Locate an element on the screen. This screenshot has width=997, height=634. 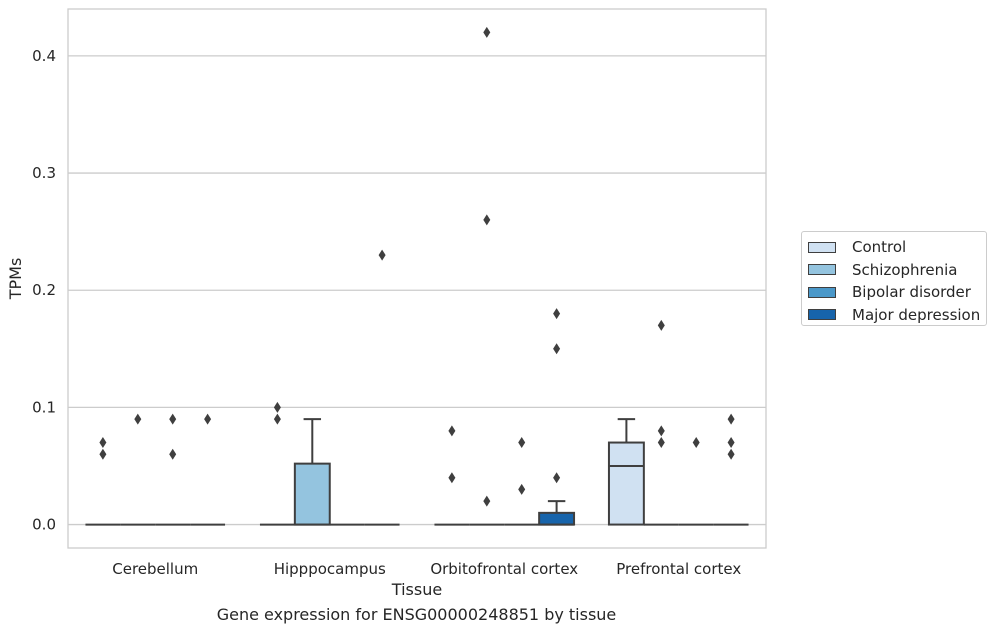
y-tick-labels: 0.0 0.1 0.2 0.3 0.4 is located at coordinates (44, 290).